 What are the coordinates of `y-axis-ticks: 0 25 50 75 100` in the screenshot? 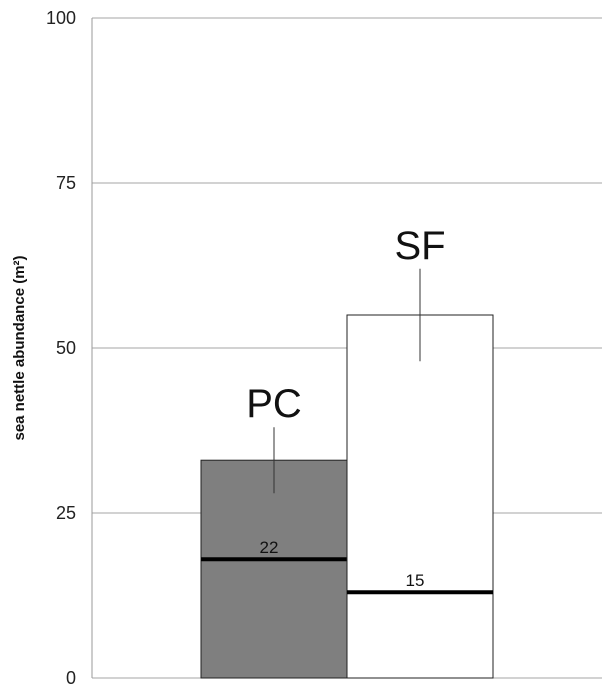 It's located at (61, 348).